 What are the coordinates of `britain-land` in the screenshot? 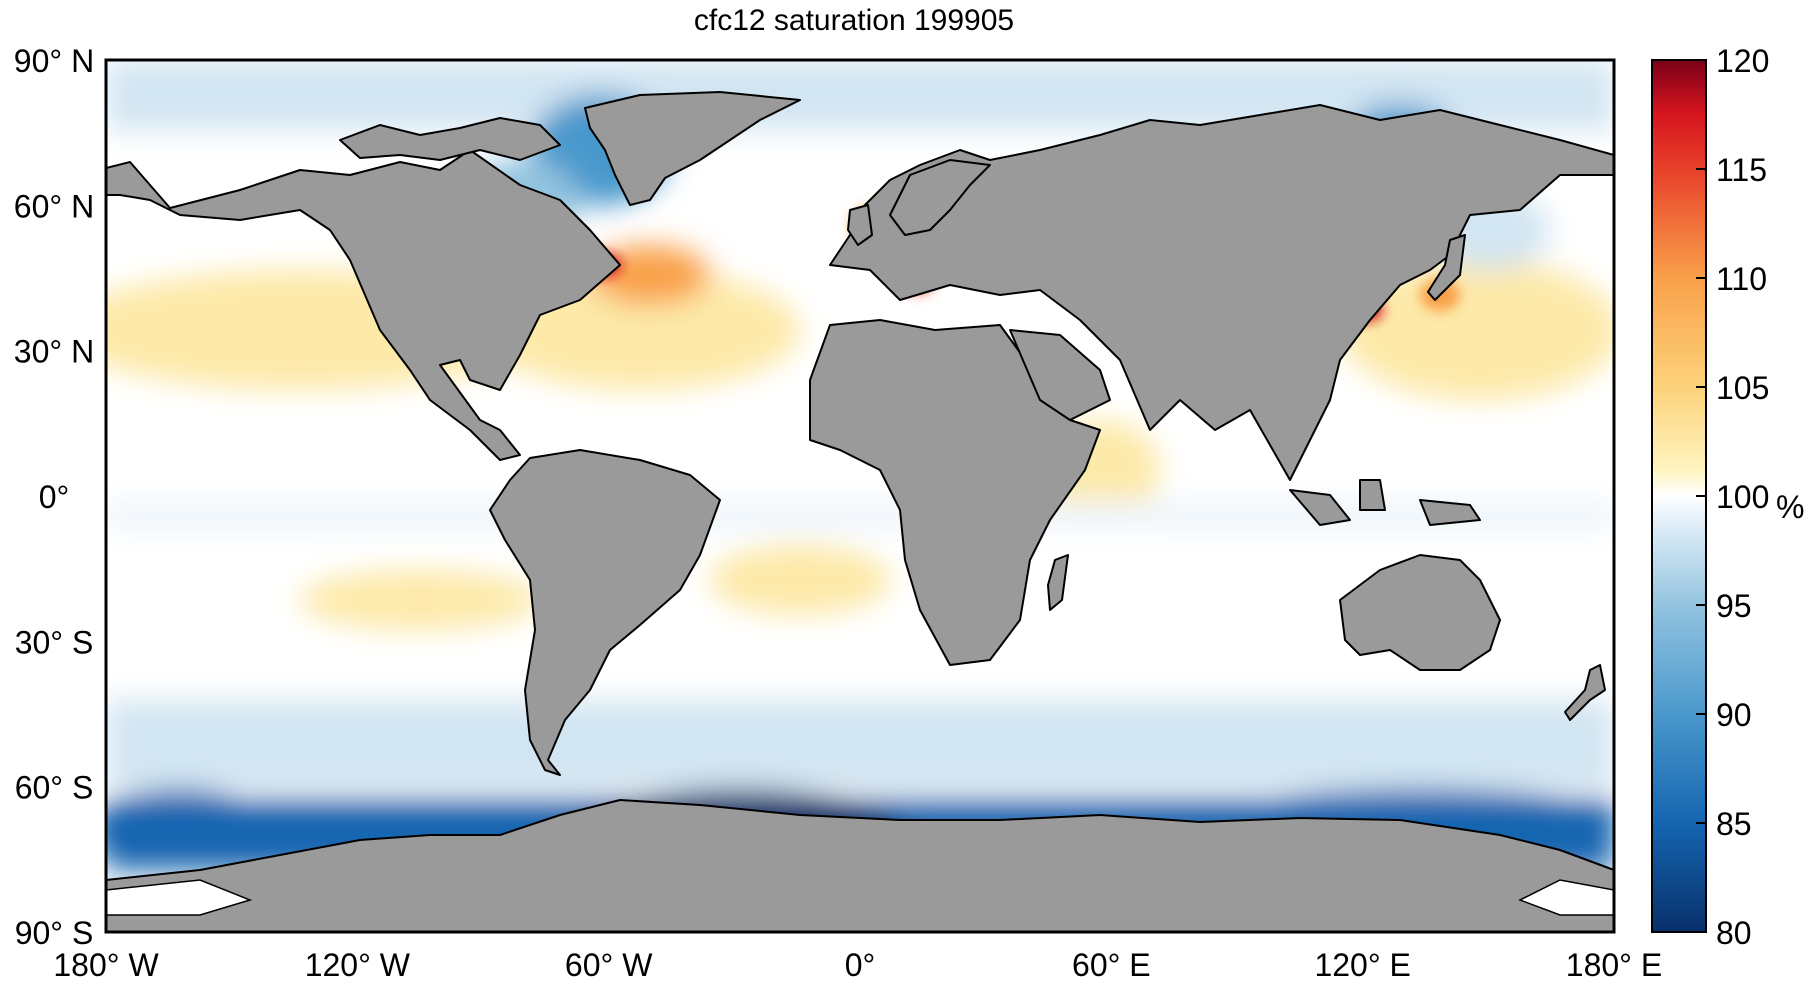 It's located at (860, 225).